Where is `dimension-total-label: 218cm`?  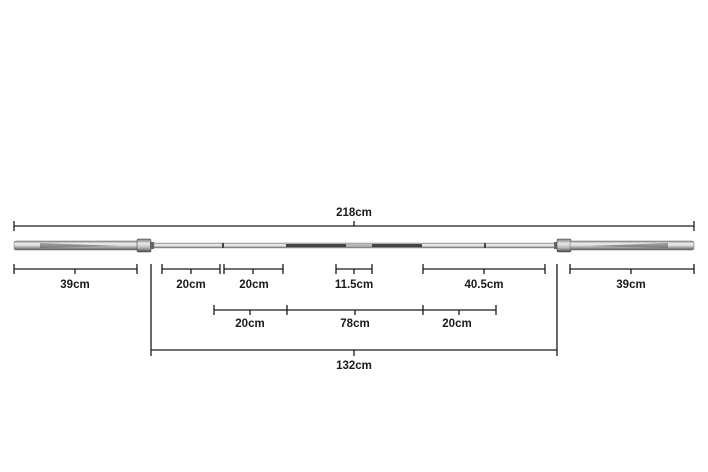
dimension-total-label: 218cm is located at coordinates (354, 213).